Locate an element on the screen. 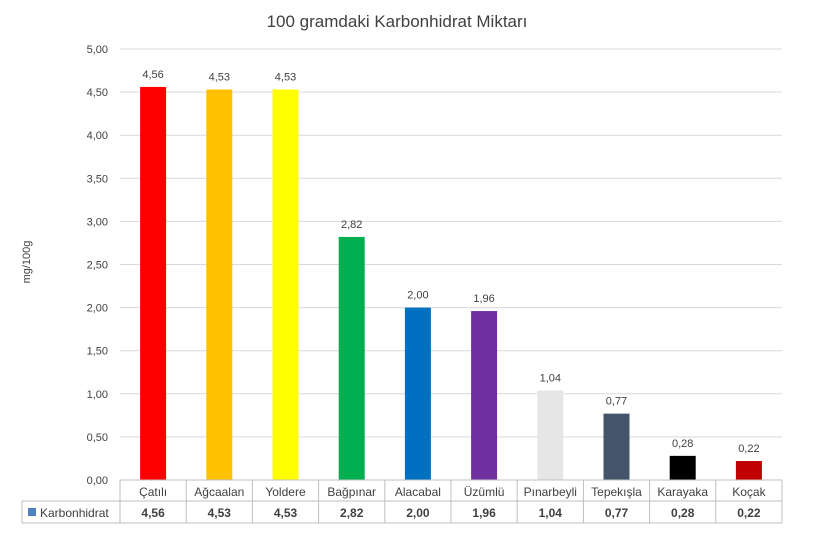  category-label: Ağcaalan is located at coordinates (219, 492).